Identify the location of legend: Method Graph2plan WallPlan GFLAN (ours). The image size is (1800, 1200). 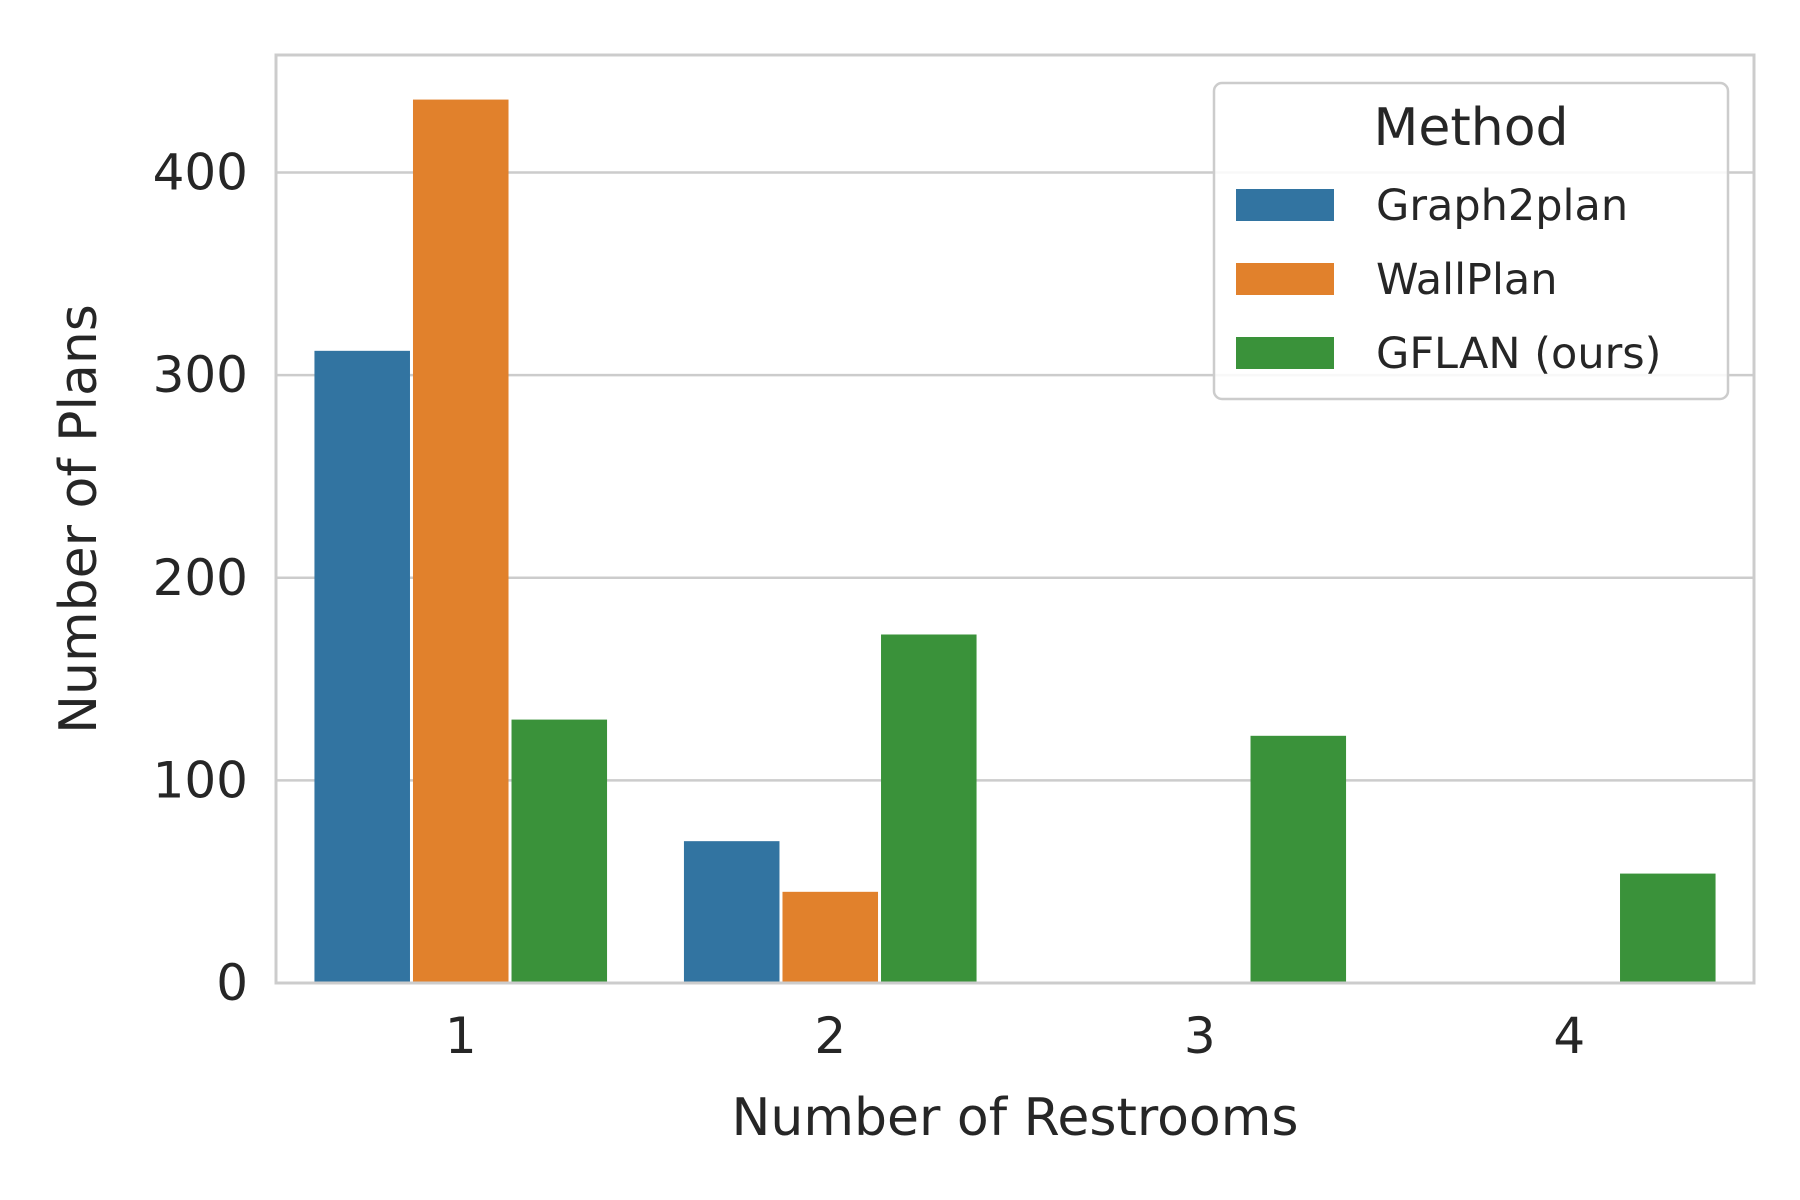
(1471, 241).